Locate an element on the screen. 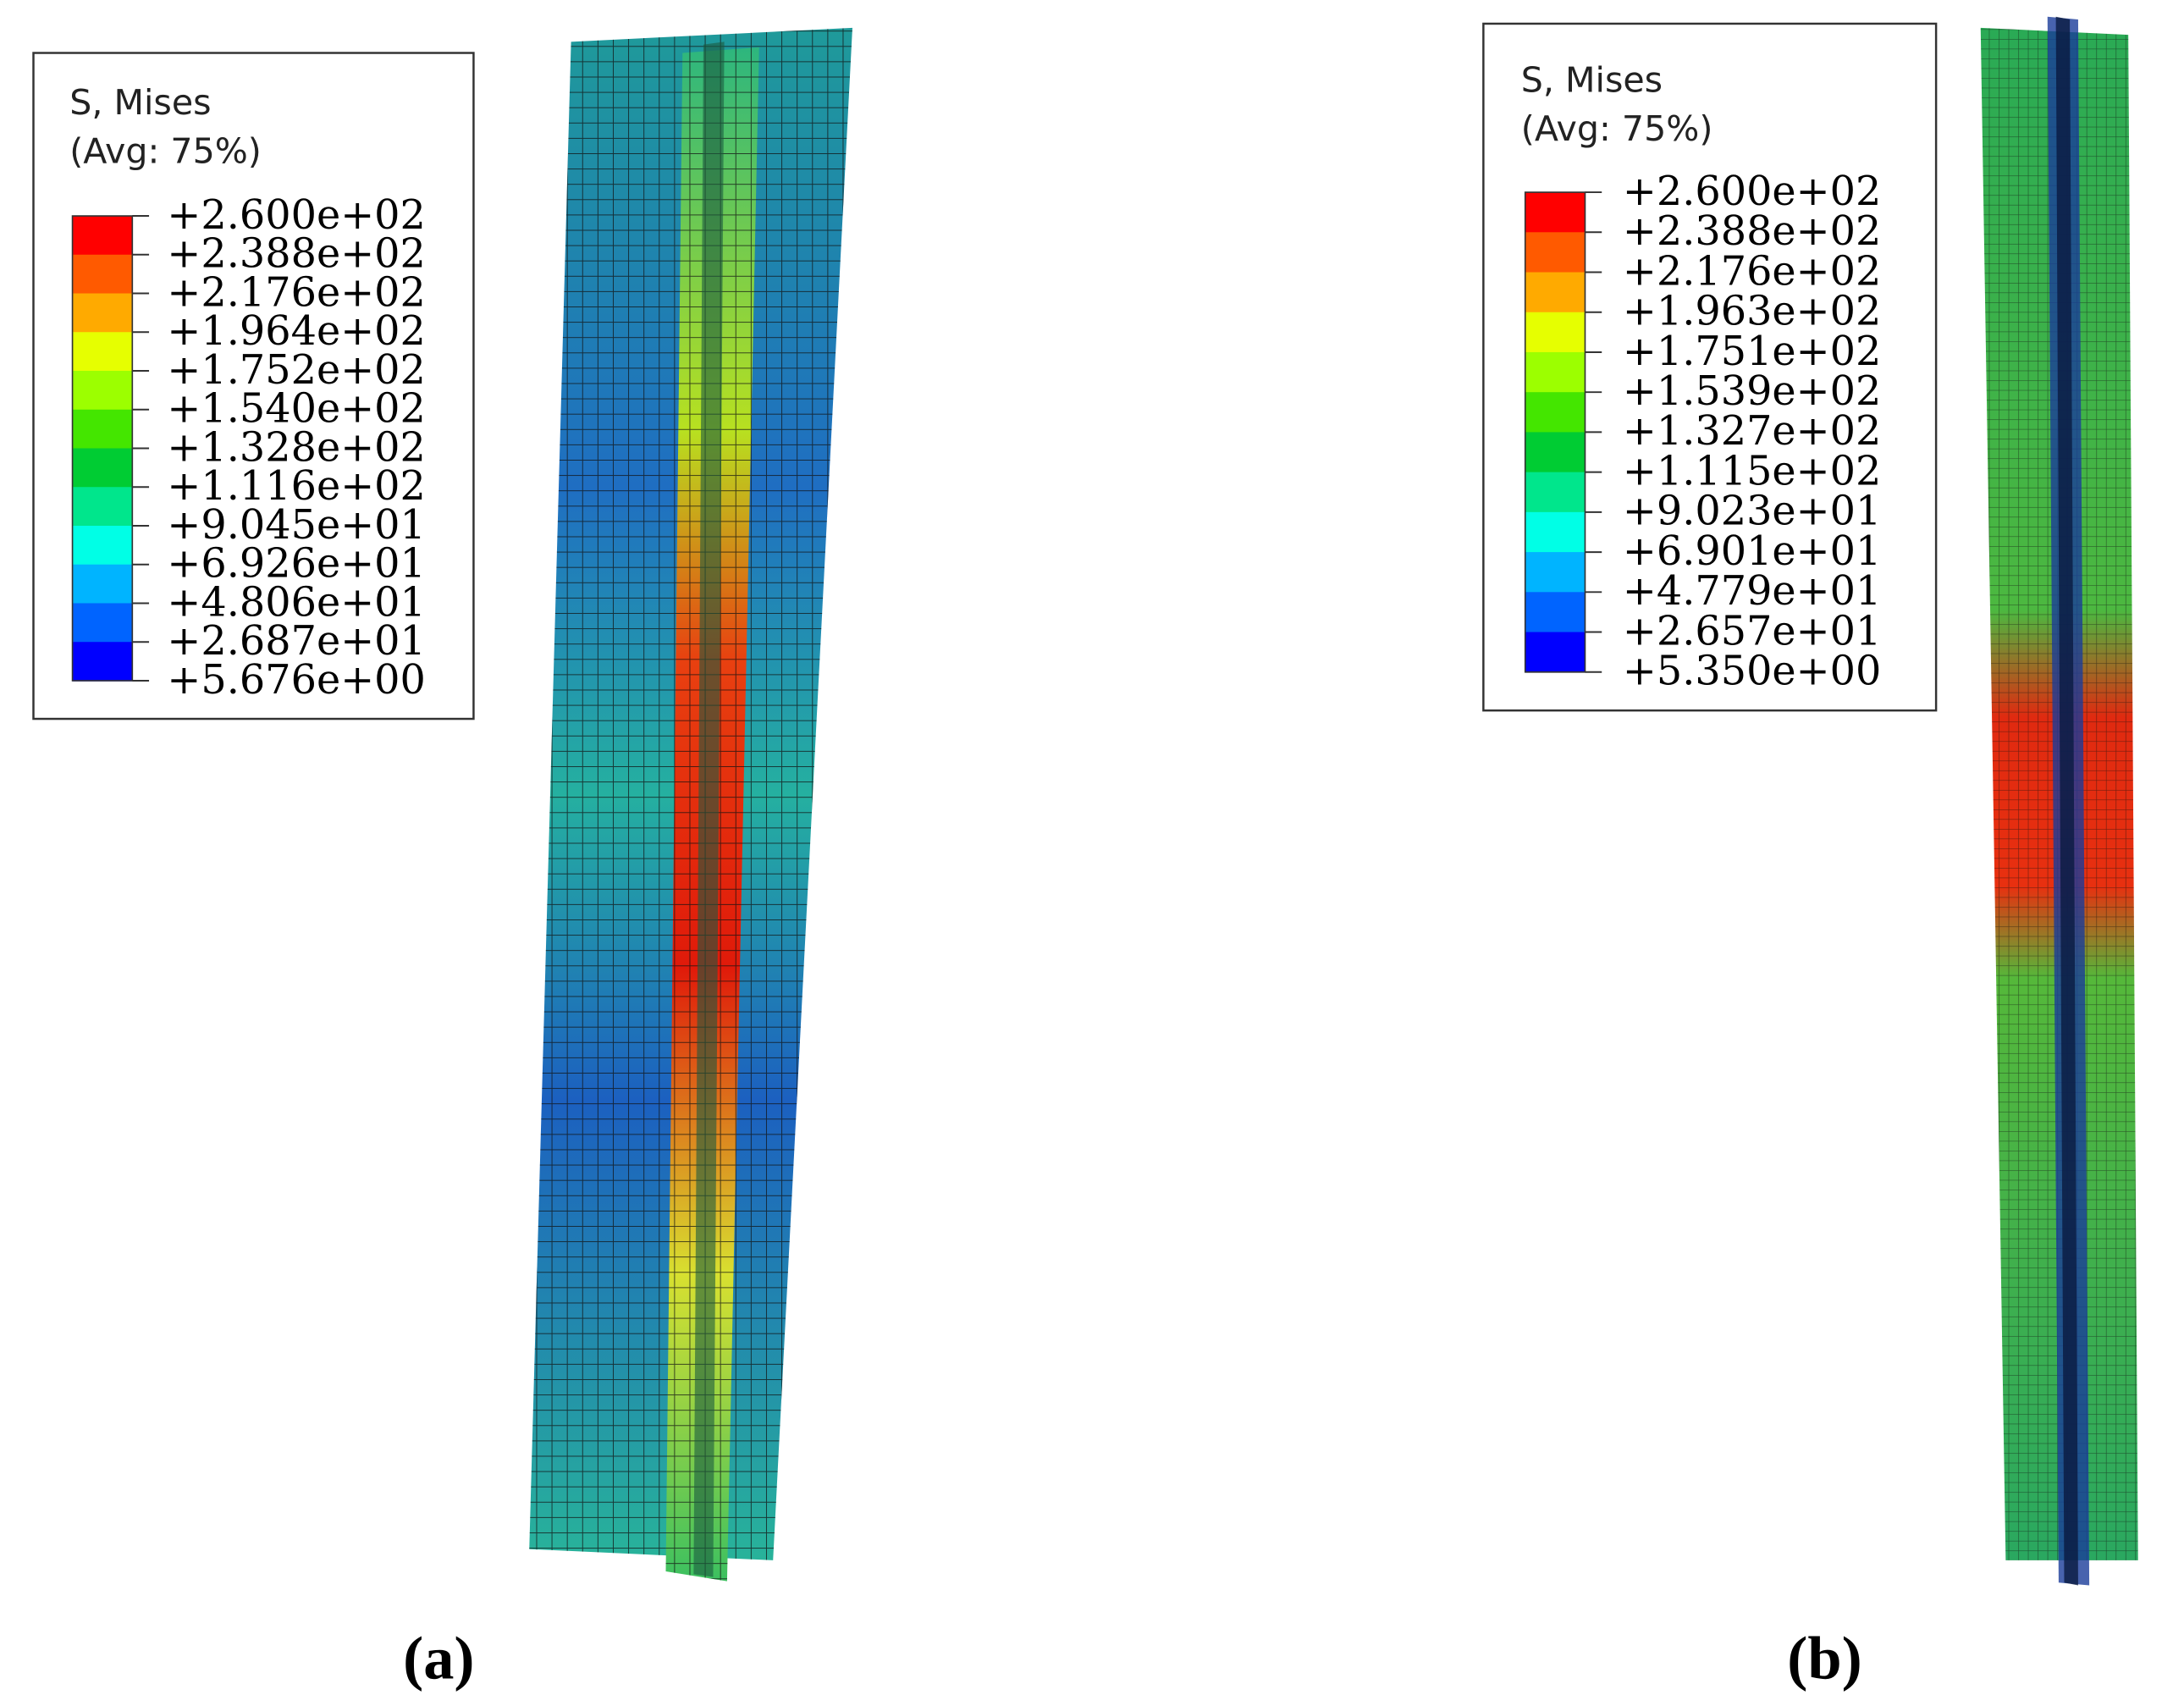 The image size is (2184, 1706). column-b is located at coordinates (2059, 801).